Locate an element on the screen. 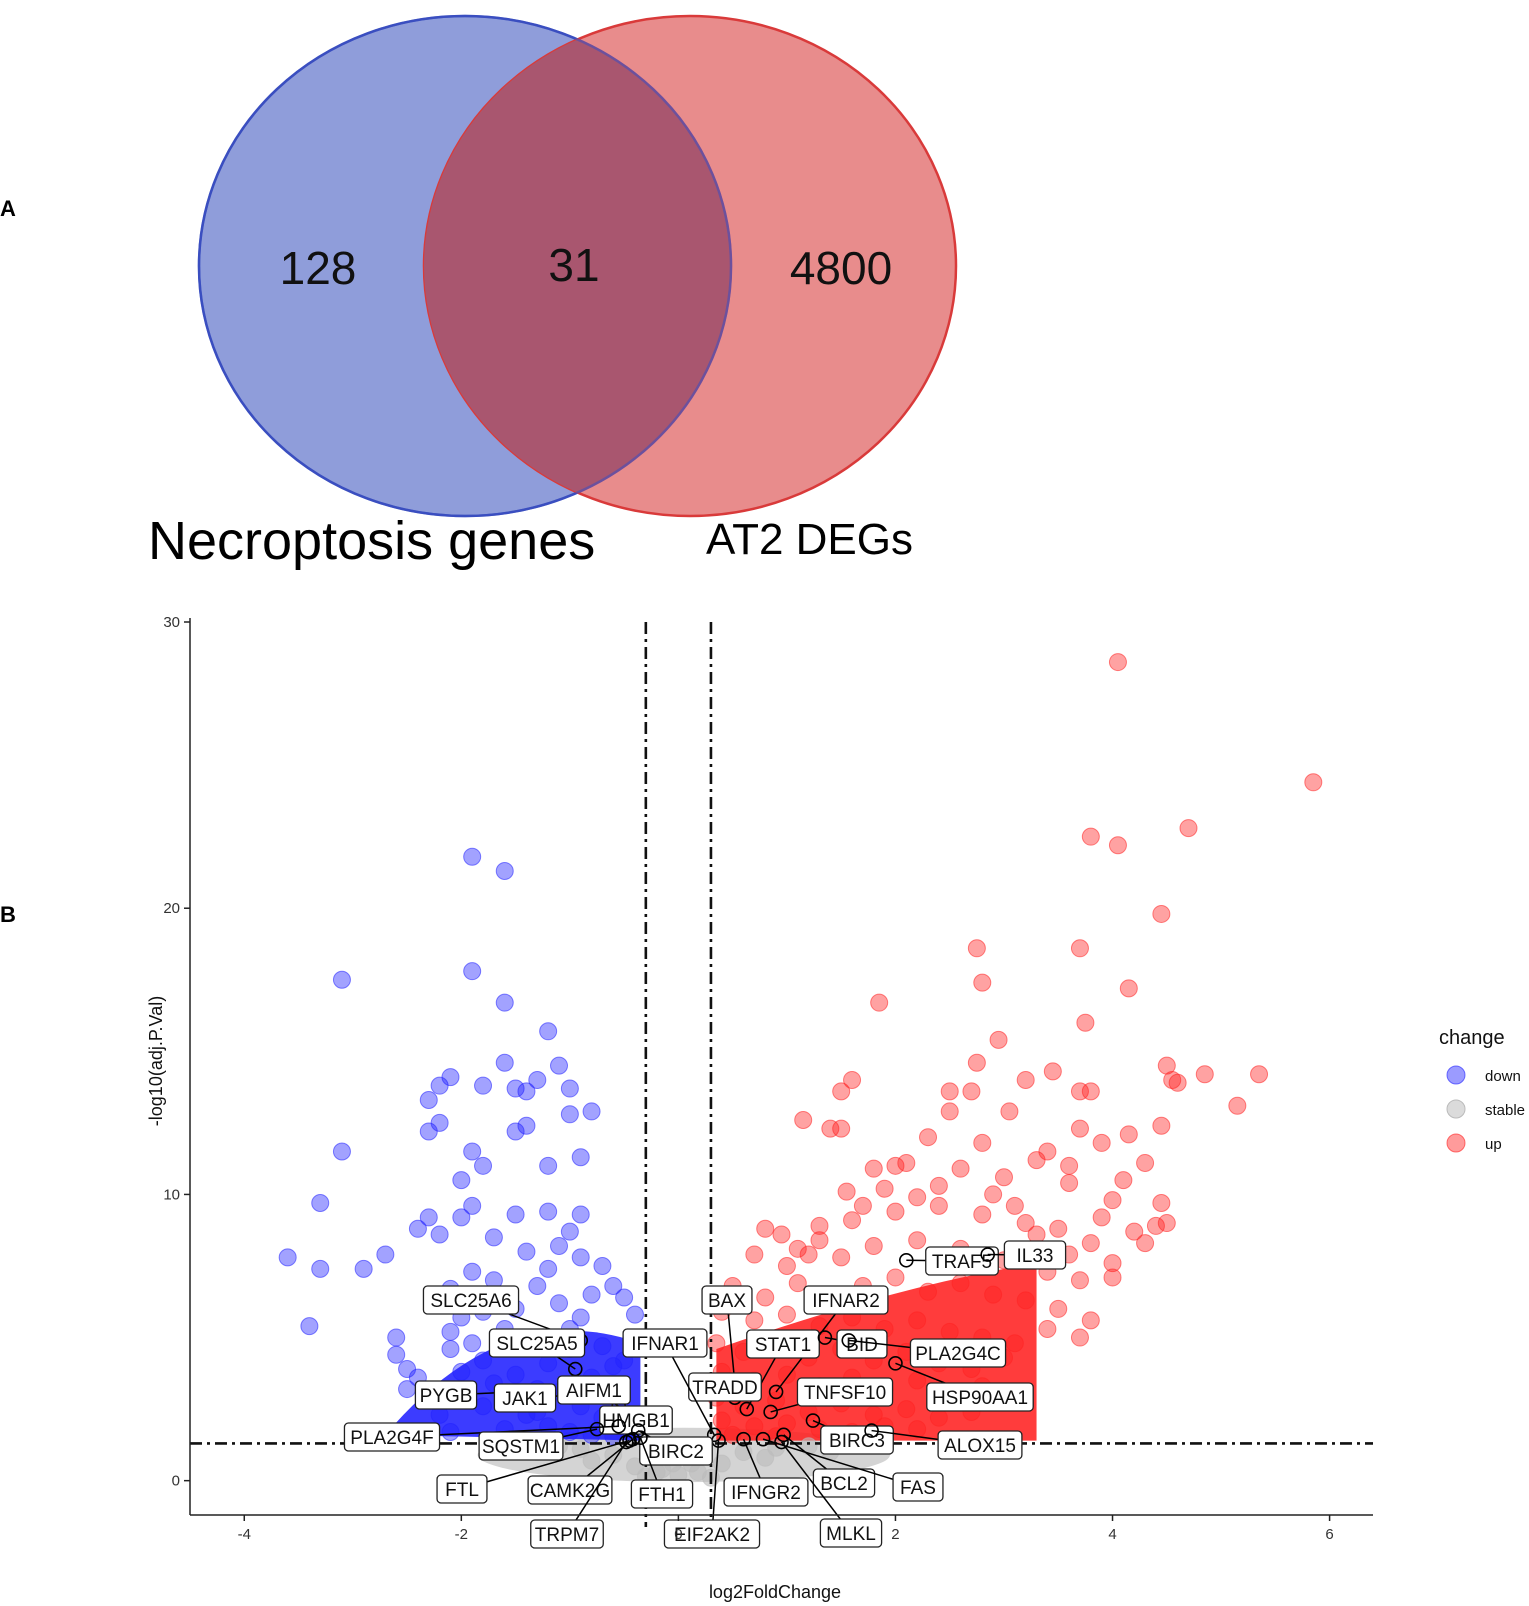 The image size is (1529, 1606). gene-label-text: EIF2AK2 is located at coordinates (712, 1535).